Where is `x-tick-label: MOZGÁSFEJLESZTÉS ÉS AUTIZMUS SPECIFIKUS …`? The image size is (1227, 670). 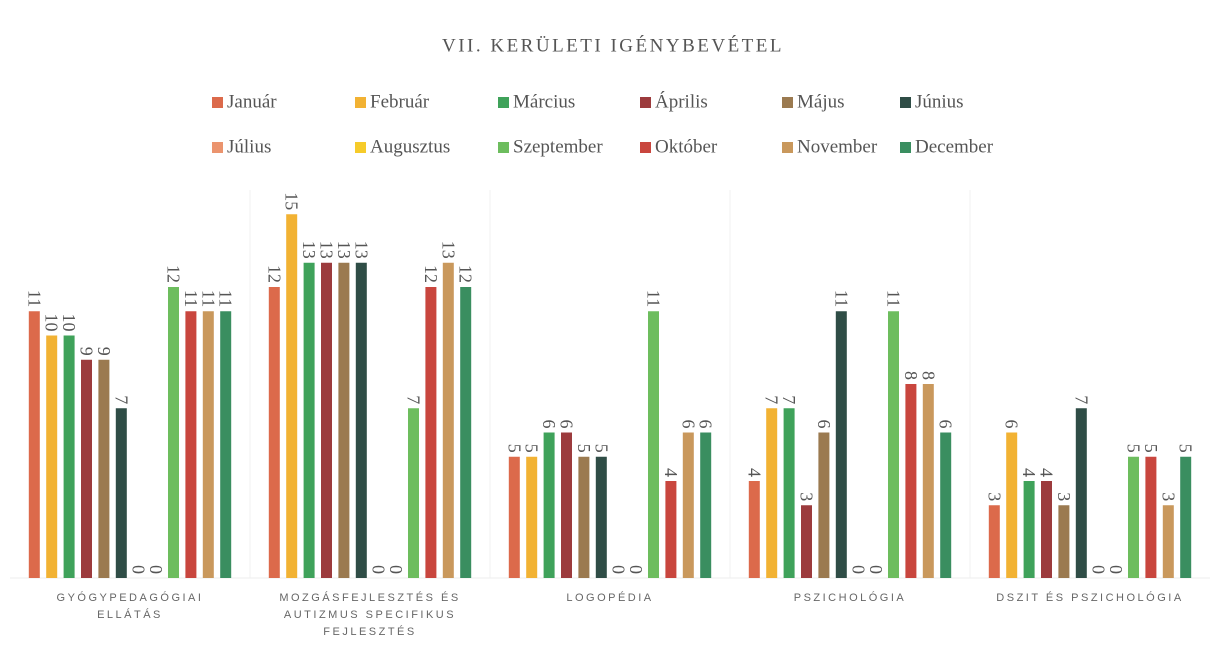 x-tick-label: MOZGÁSFEJLESZTÉS ÉS AUTIZMUS SPECIFIKUS … is located at coordinates (370, 615).